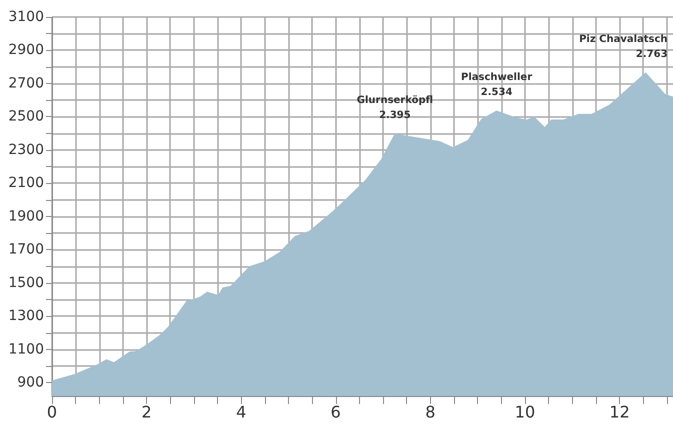  What do you see at coordinates (26, 150) in the screenshot?
I see `y-tick-label: 2300` at bounding box center [26, 150].